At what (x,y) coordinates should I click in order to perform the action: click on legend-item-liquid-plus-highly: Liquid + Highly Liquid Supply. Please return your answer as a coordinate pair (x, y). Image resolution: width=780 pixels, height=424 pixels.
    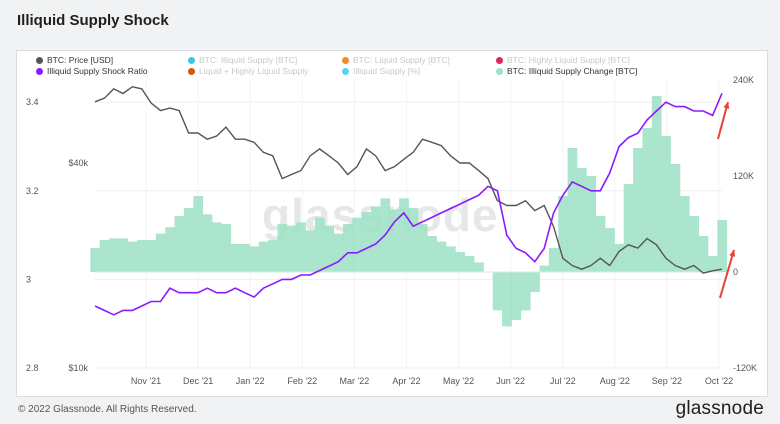
    Looking at the image, I should click on (248, 71).